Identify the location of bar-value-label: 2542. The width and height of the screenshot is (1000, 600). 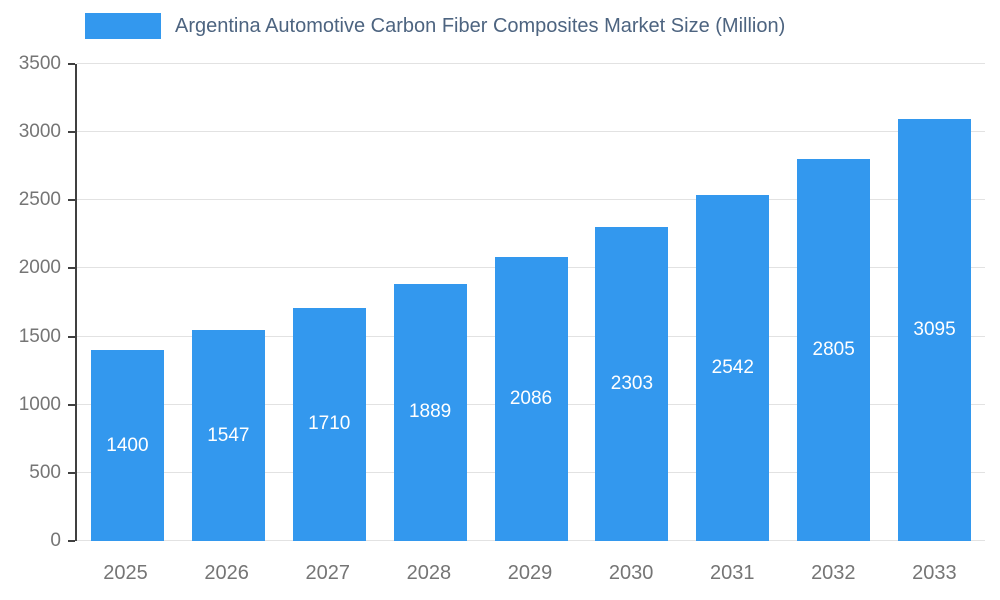
(732, 367).